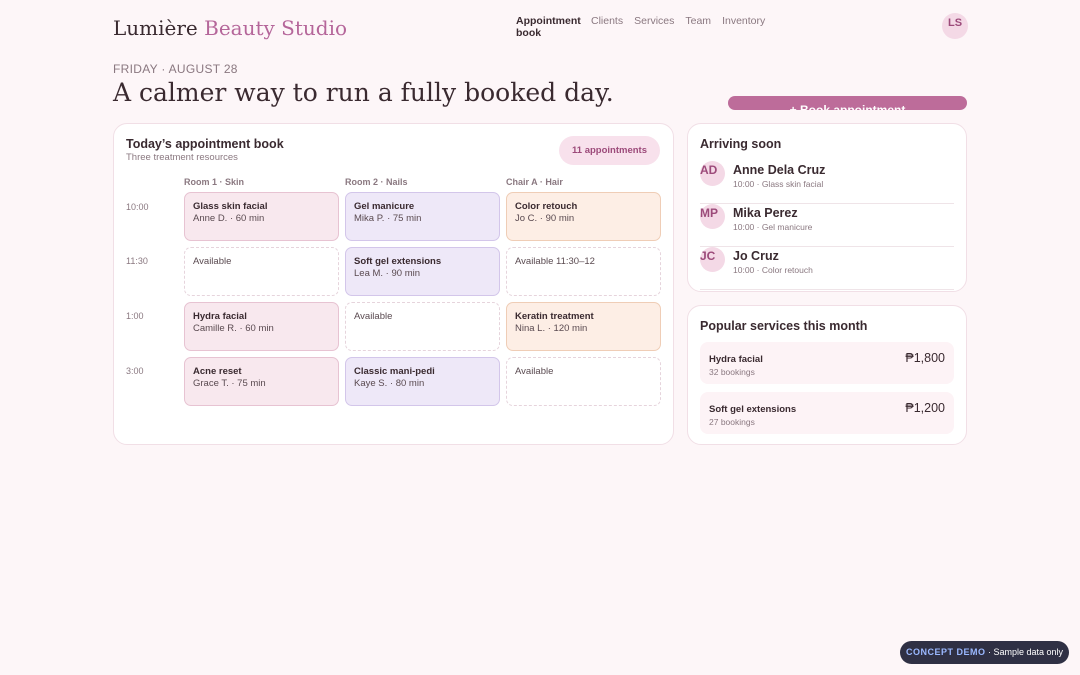  I want to click on service-name: Hydra facial, so click(736, 359).